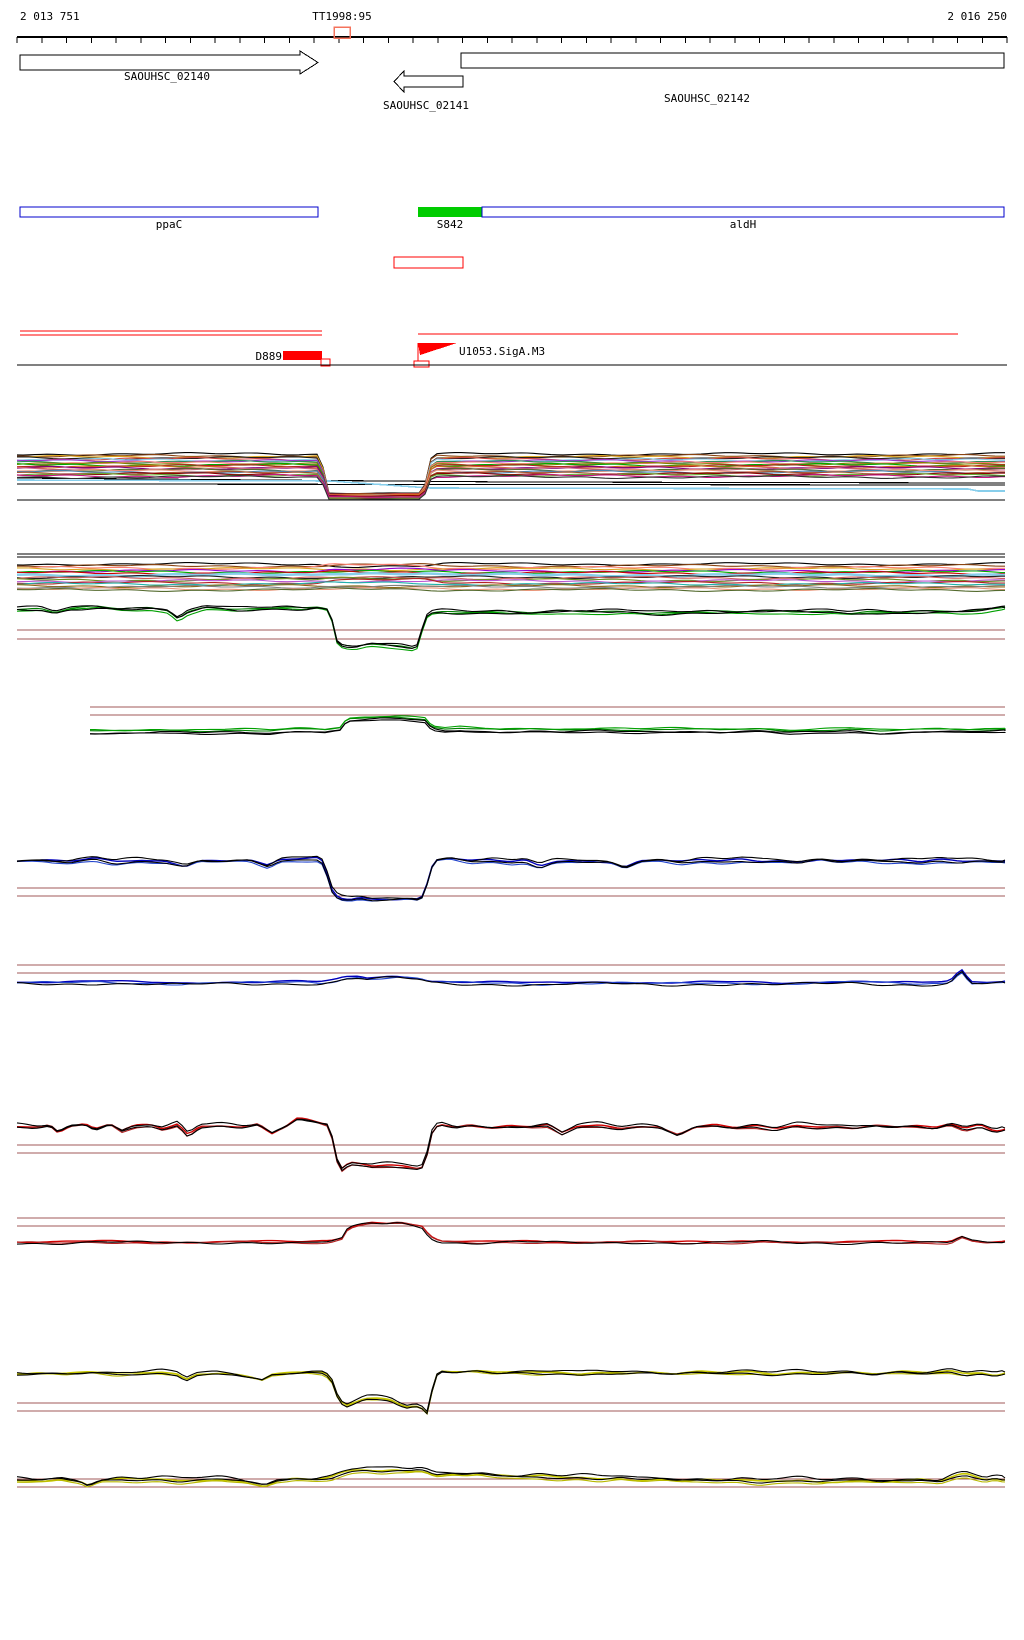  What do you see at coordinates (502, 351) in the screenshot?
I see `promoter-label-u1053: U1053.SigA.M3` at bounding box center [502, 351].